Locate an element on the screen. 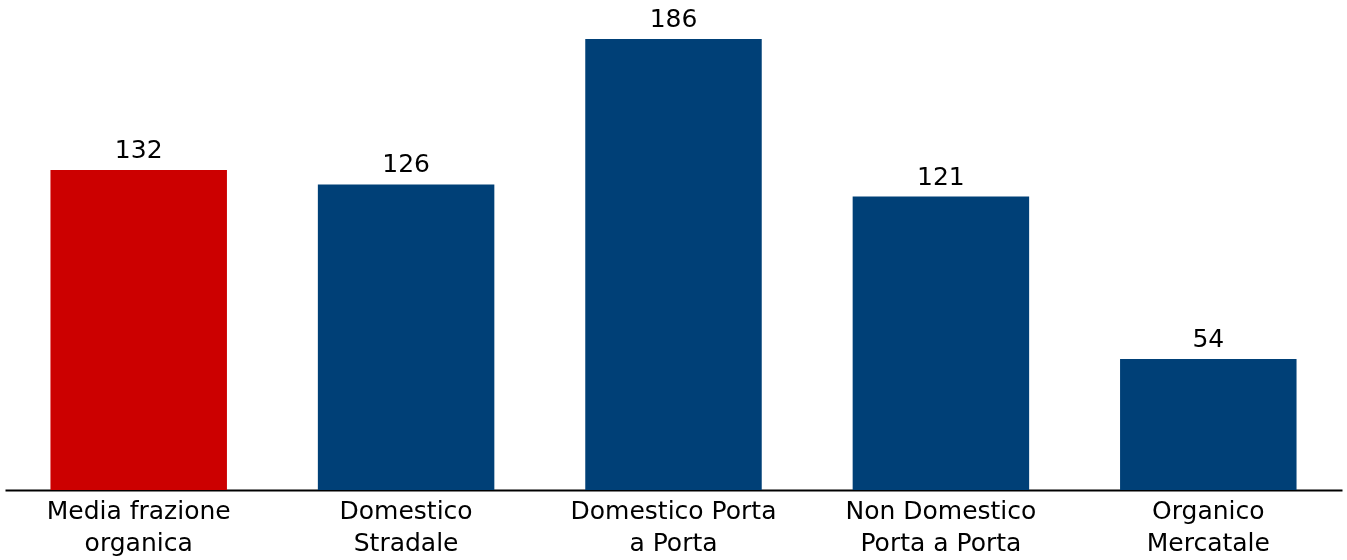  data-label: 186 is located at coordinates (673, 18).